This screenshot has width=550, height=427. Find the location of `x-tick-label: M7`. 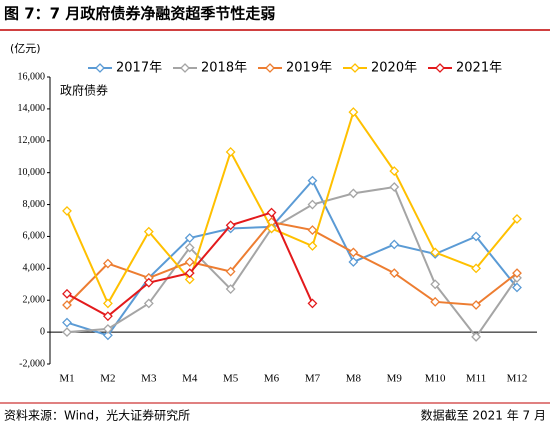

x-tick-label: M7 is located at coordinates (313, 379).